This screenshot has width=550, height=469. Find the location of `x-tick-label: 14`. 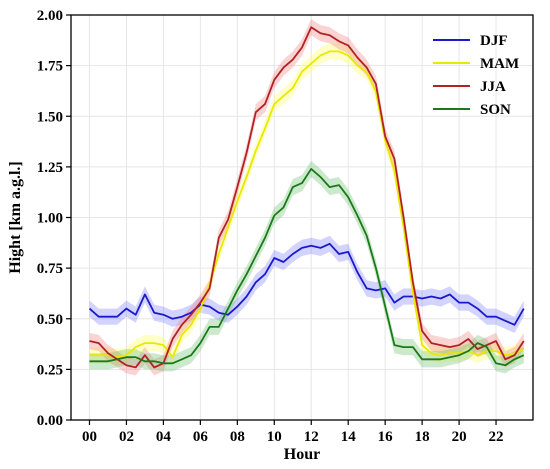

x-tick-label: 14 is located at coordinates (349, 437).